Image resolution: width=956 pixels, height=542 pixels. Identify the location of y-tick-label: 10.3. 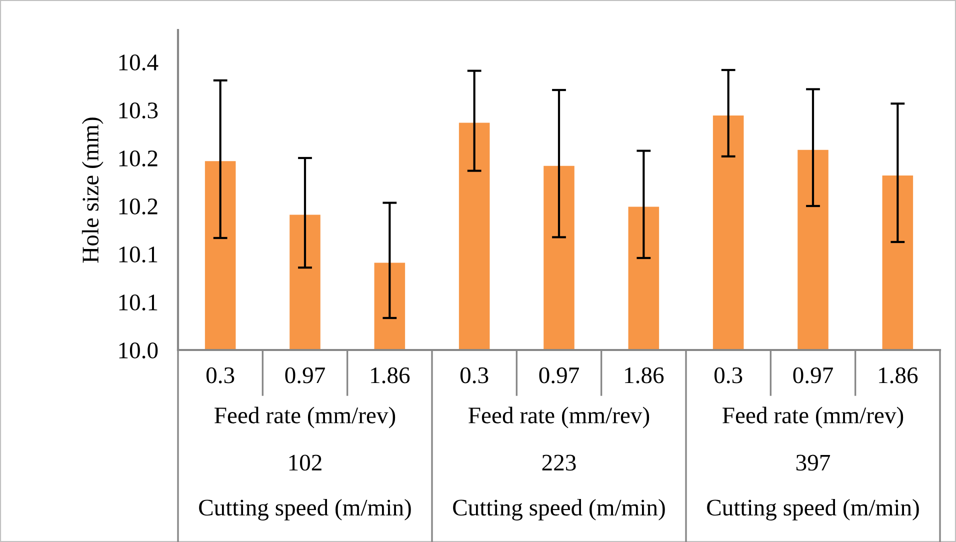
(138, 110).